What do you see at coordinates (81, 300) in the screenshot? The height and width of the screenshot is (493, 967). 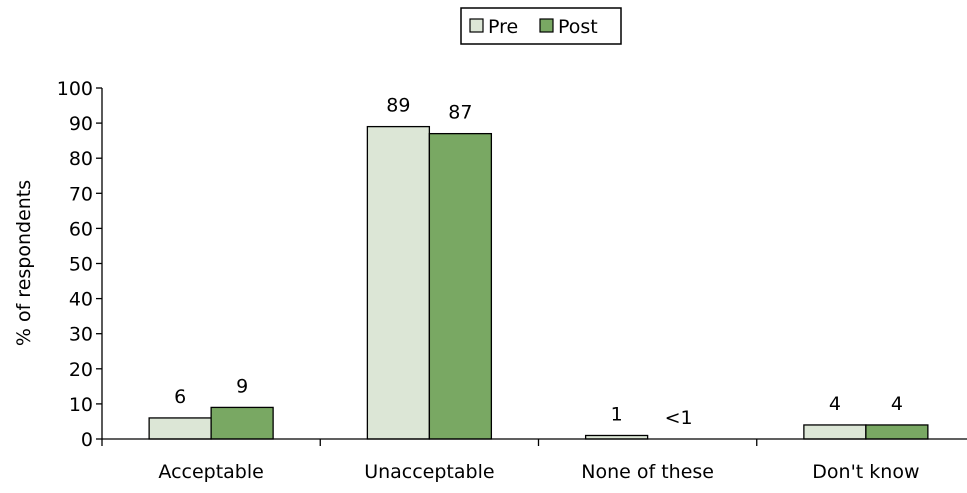 I see `y-tick-label: 40` at bounding box center [81, 300].